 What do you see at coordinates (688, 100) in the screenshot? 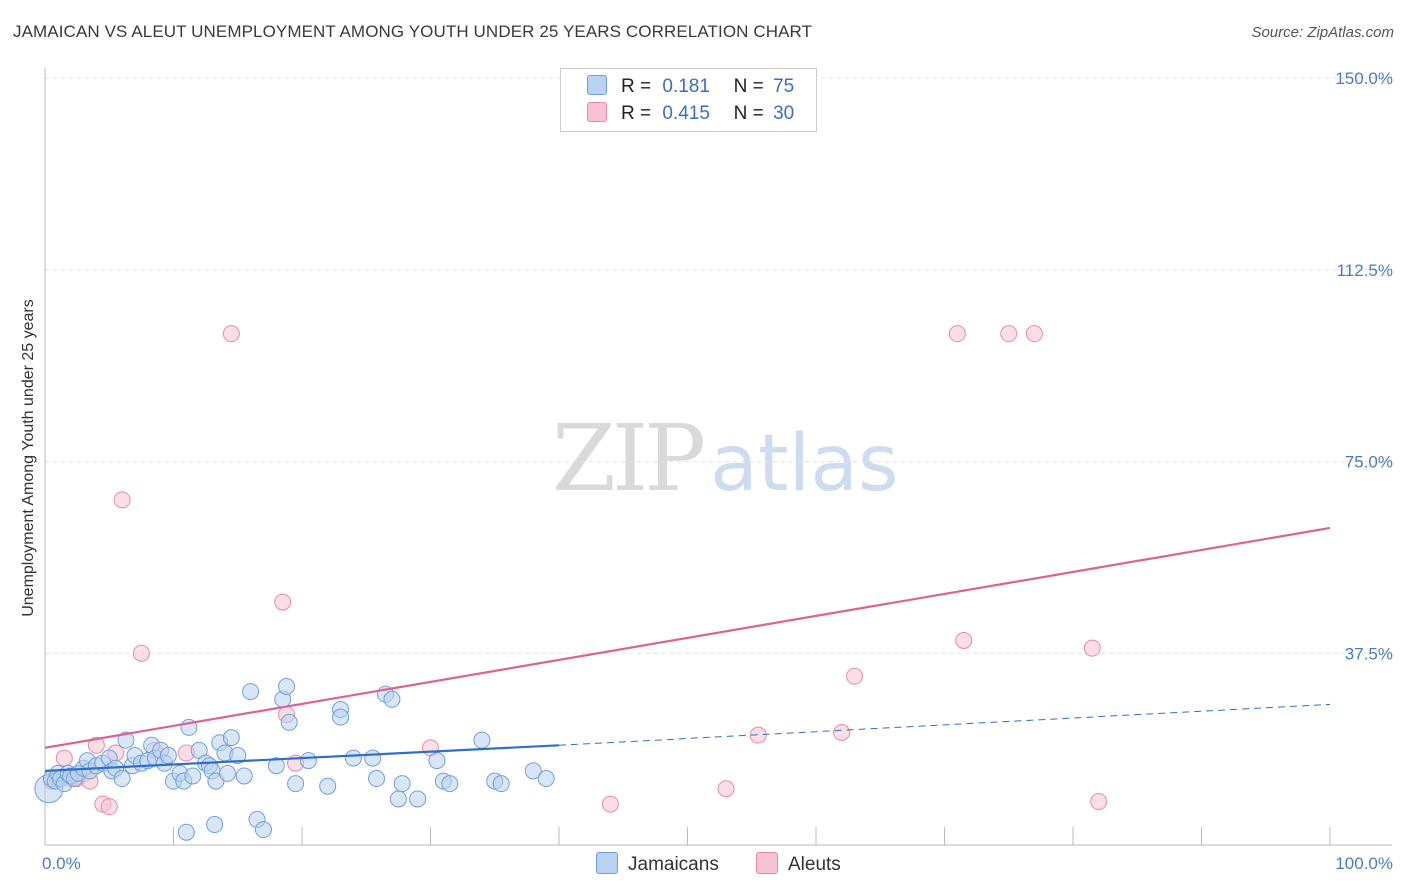
I see `correlation-legend: R = 0.181 N = 75 R = 0.415 N = 30` at bounding box center [688, 100].